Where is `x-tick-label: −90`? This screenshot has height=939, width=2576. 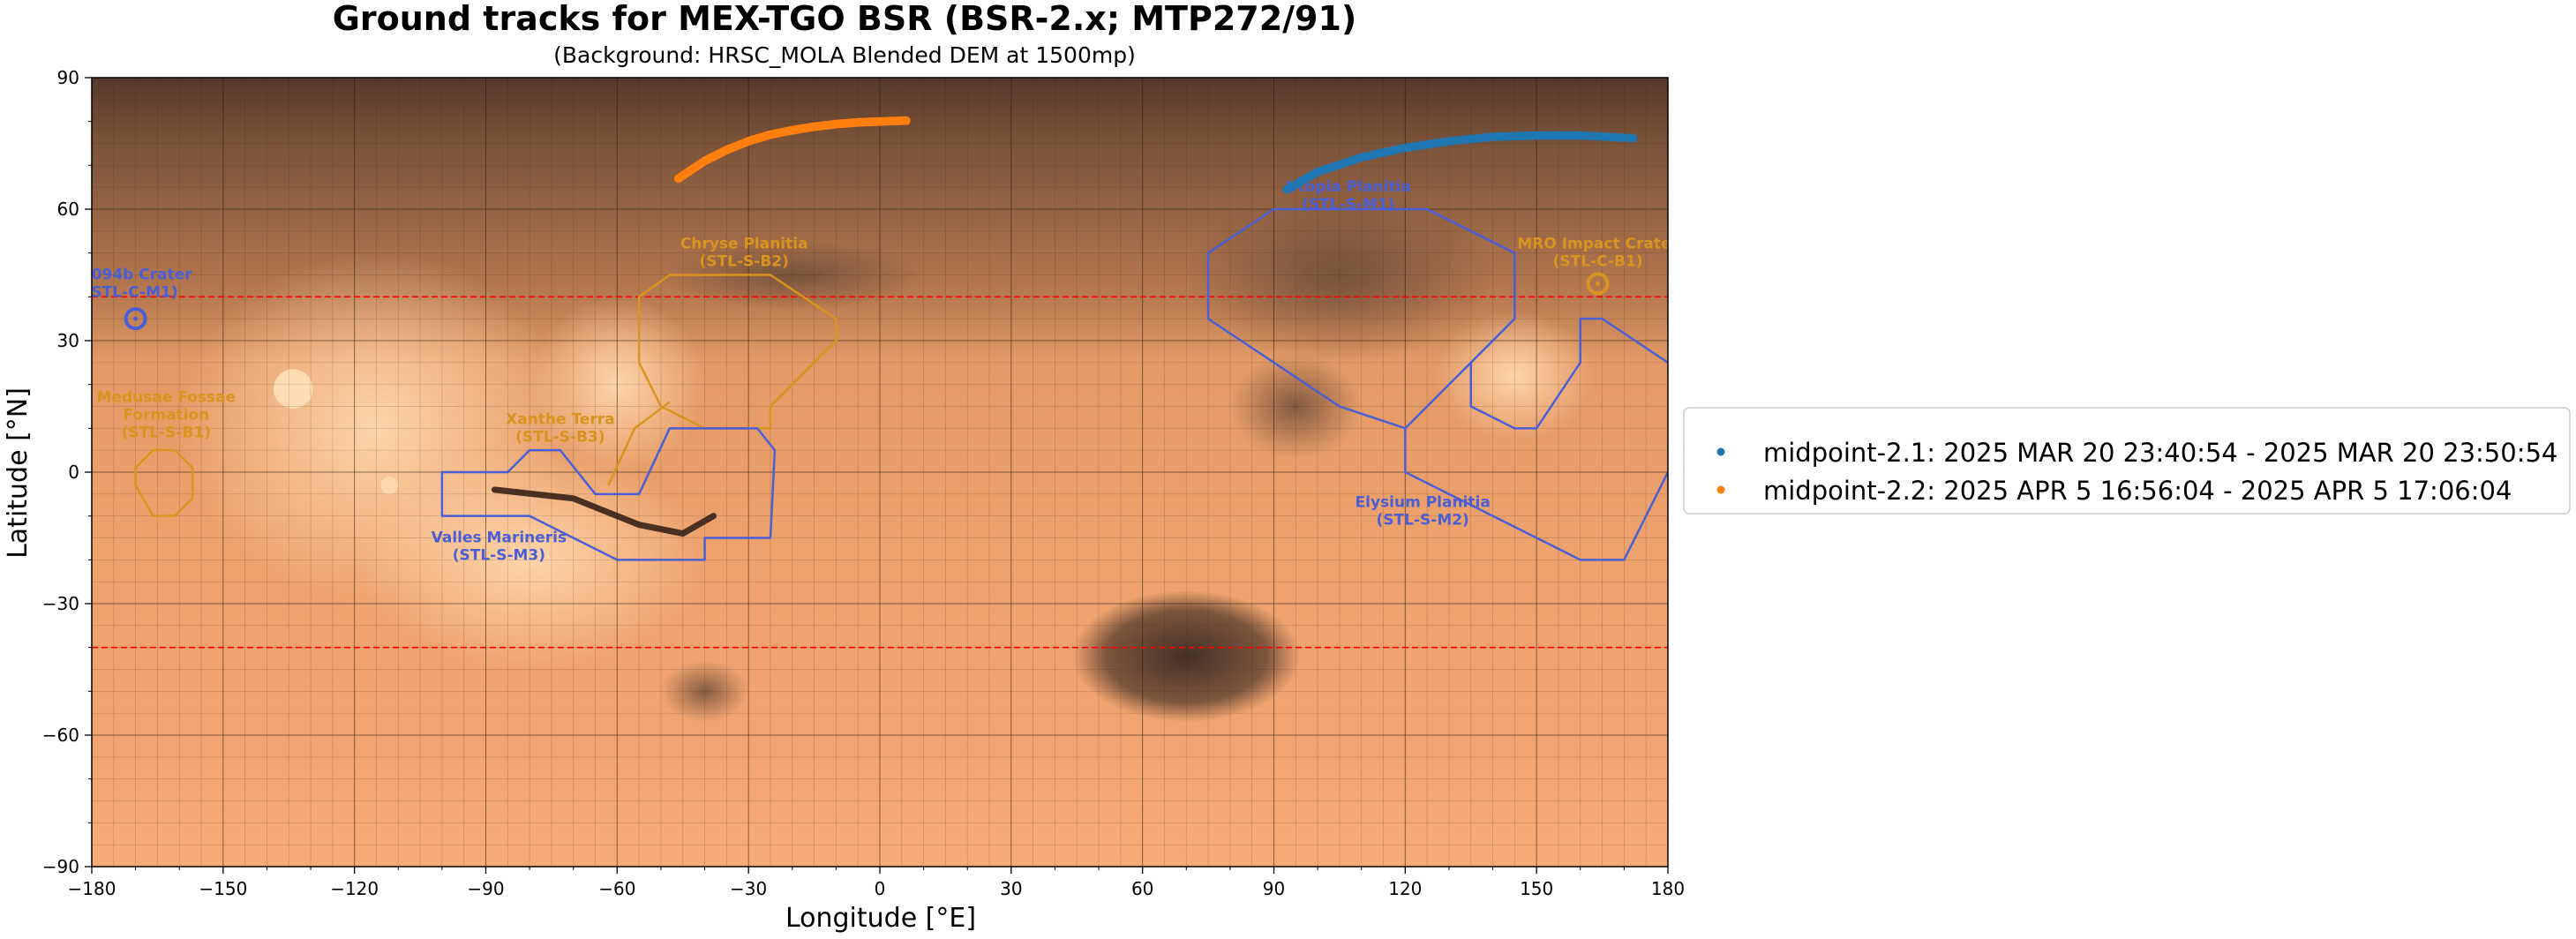
x-tick-label: −90 is located at coordinates (485, 888).